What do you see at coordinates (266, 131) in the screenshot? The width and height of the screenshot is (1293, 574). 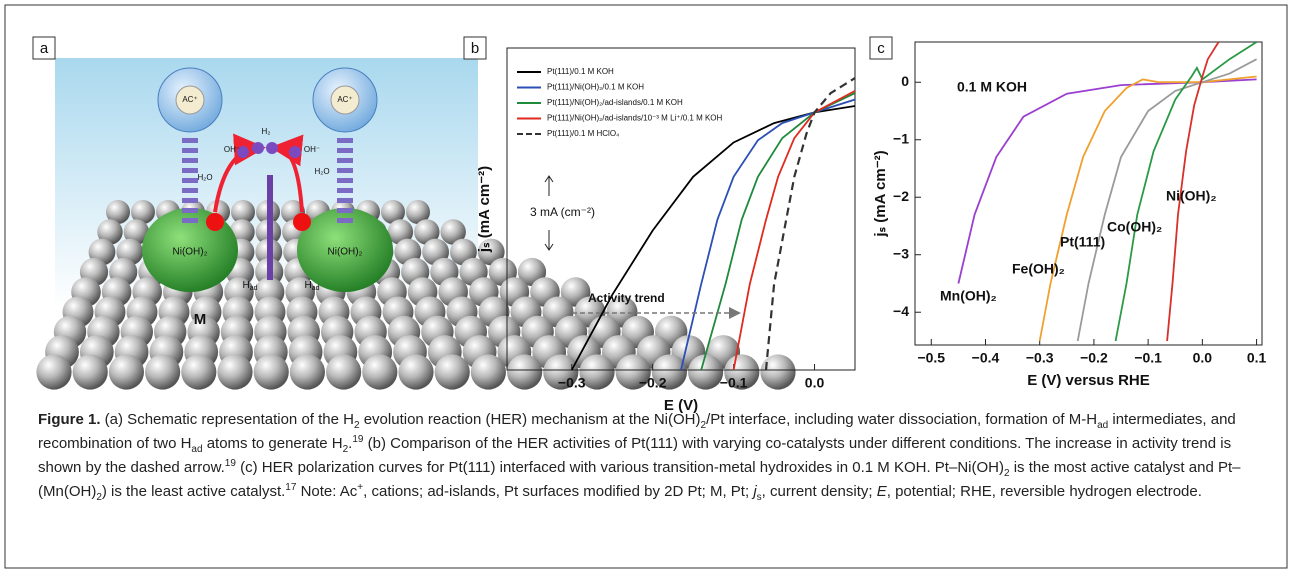 I see `label: H₂` at bounding box center [266, 131].